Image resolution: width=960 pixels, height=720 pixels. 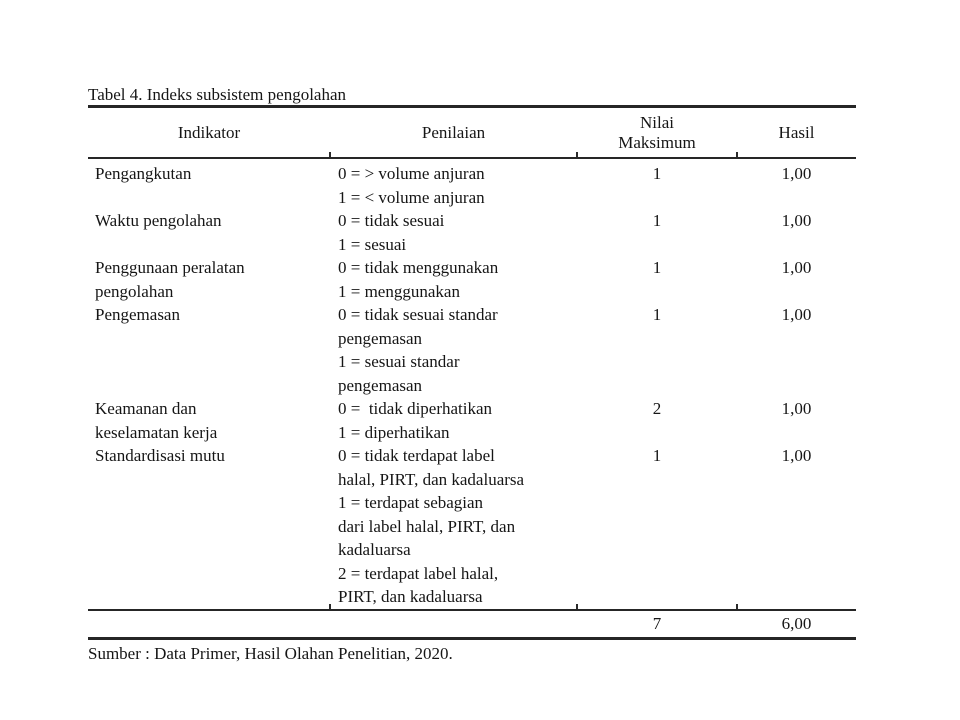 I want to click on table-header-row: Indikator Penilaian Nilai Maksimum Hasil, so click(x=472, y=132).